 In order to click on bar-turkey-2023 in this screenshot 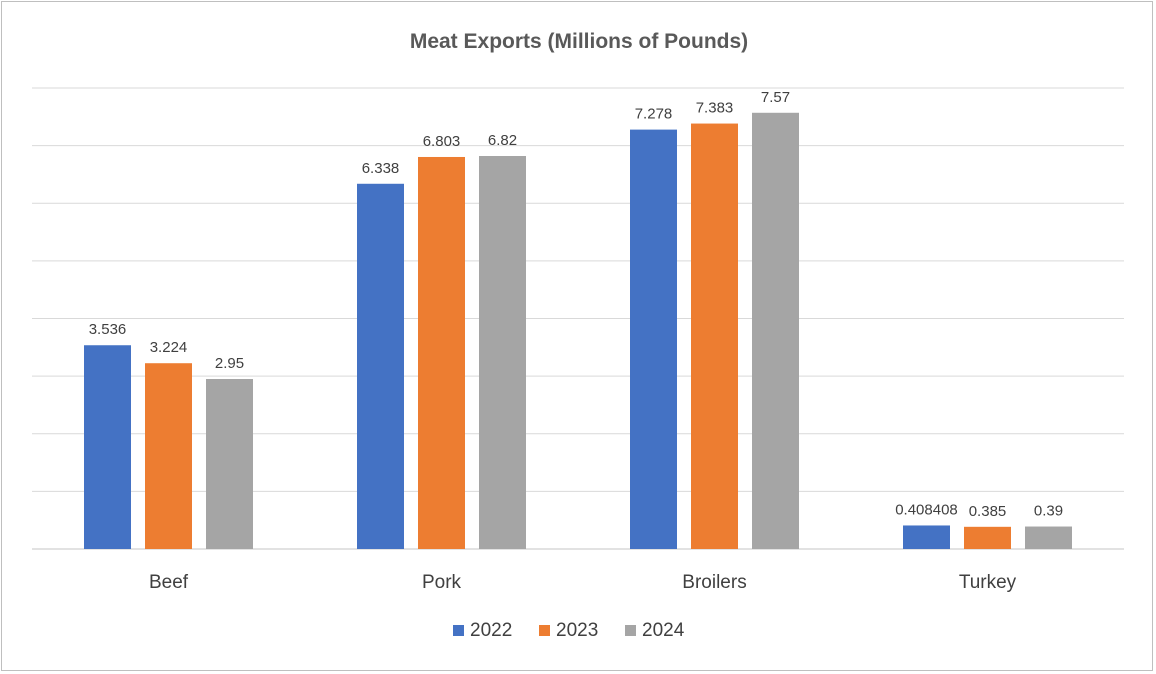, I will do `click(987, 537)`.